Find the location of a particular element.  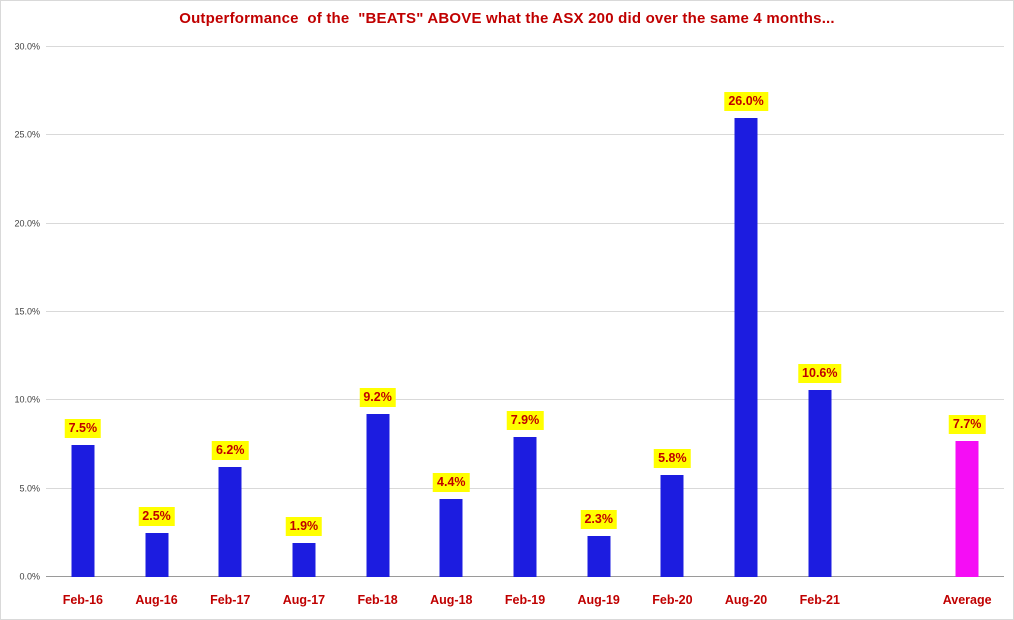

x-tick-label-aug-18: Aug-18 is located at coordinates (451, 600).